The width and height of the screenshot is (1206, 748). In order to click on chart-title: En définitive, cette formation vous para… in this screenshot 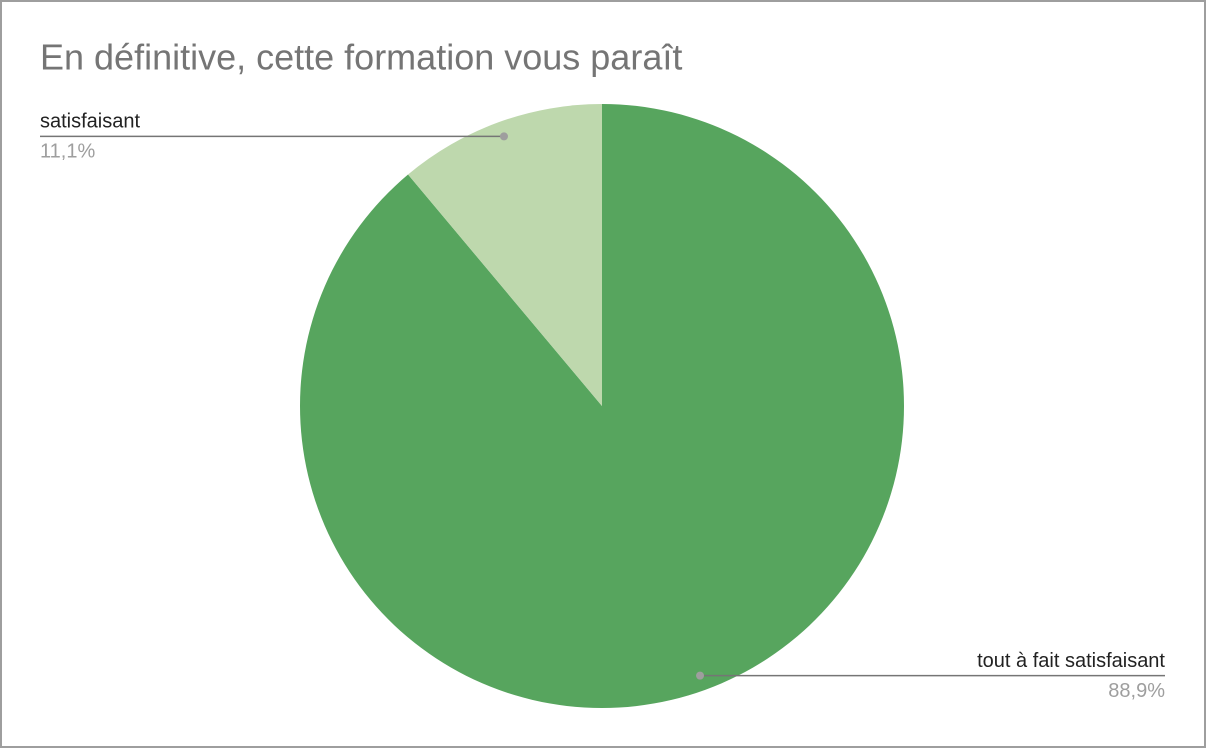, I will do `click(361, 57)`.